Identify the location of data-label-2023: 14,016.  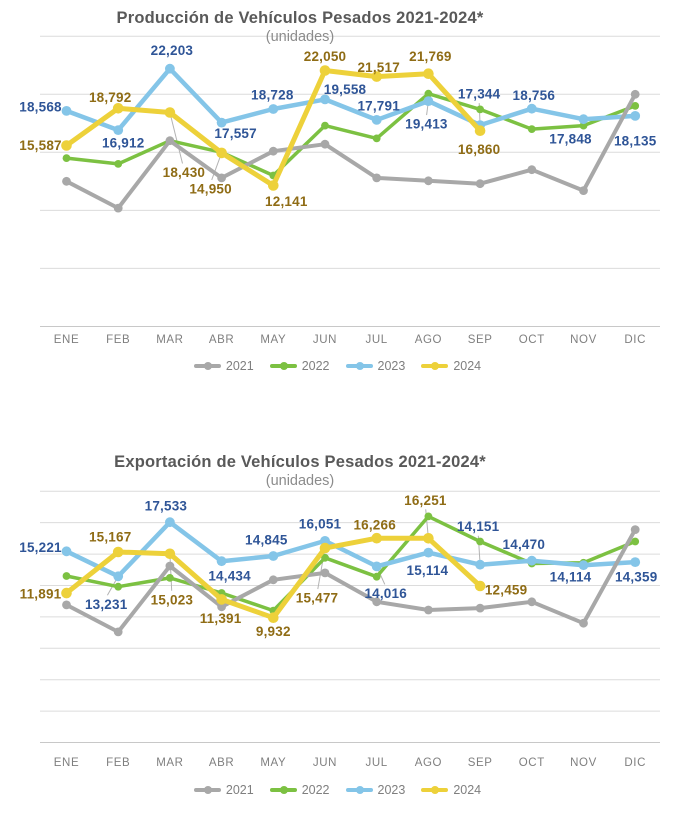
(385, 593).